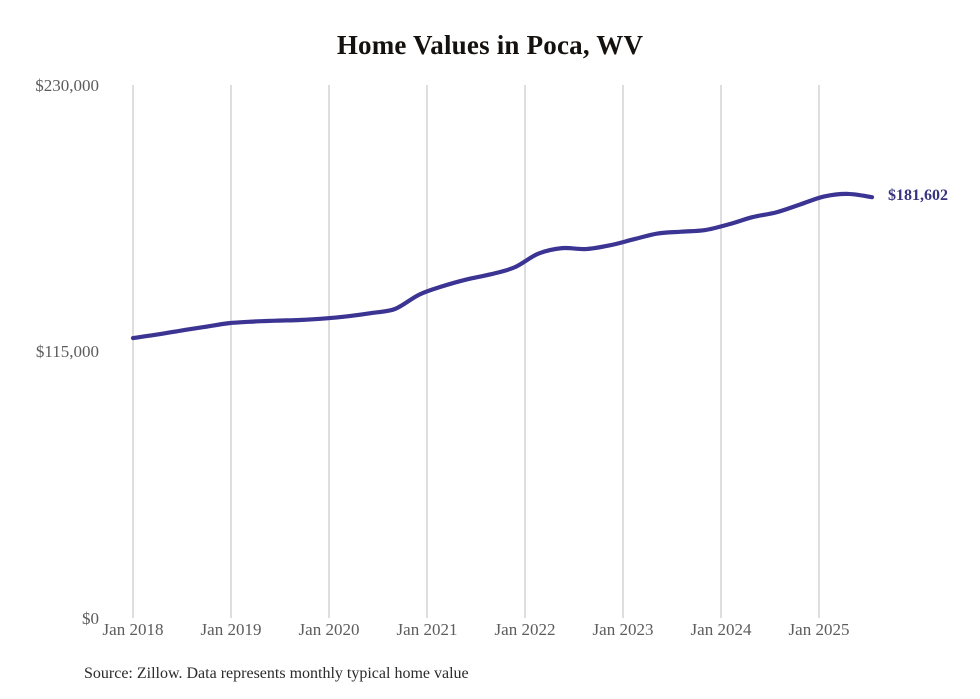 Image resolution: width=980 pixels, height=699 pixels. Describe the element at coordinates (90, 618) in the screenshot. I see `y-tick-label-zero: $0` at that location.